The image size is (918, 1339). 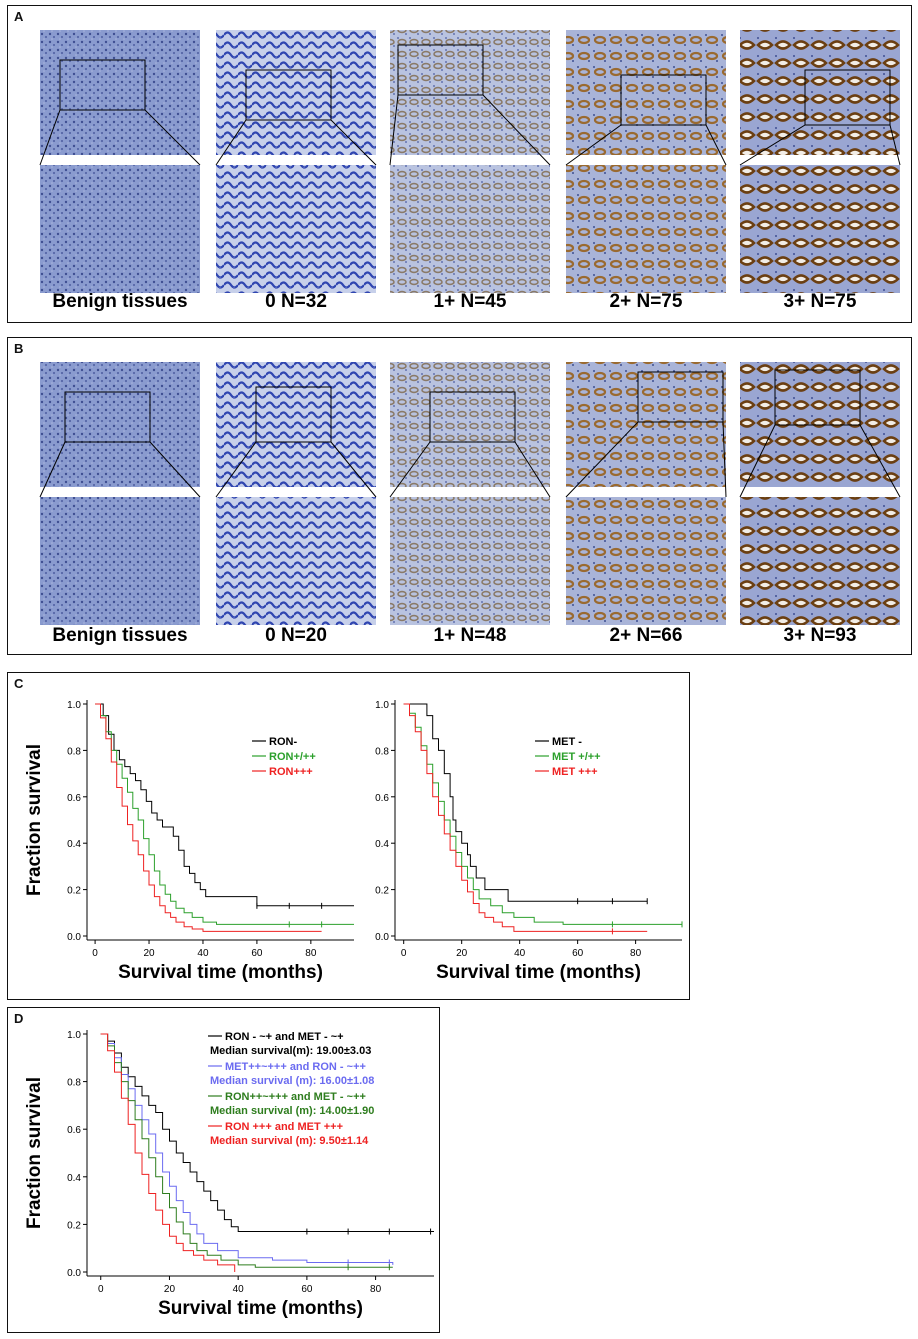 I want to click on legend-entry: RON+/++, so click(x=292, y=757).